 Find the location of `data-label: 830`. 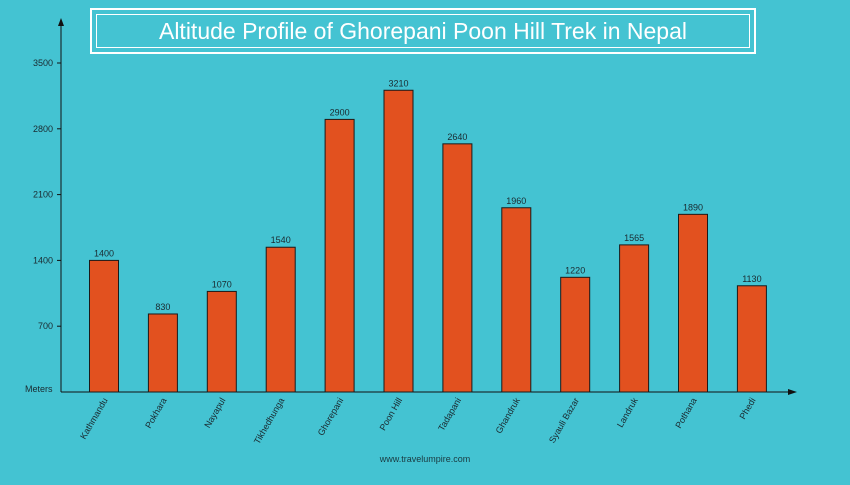

data-label: 830 is located at coordinates (162, 307).